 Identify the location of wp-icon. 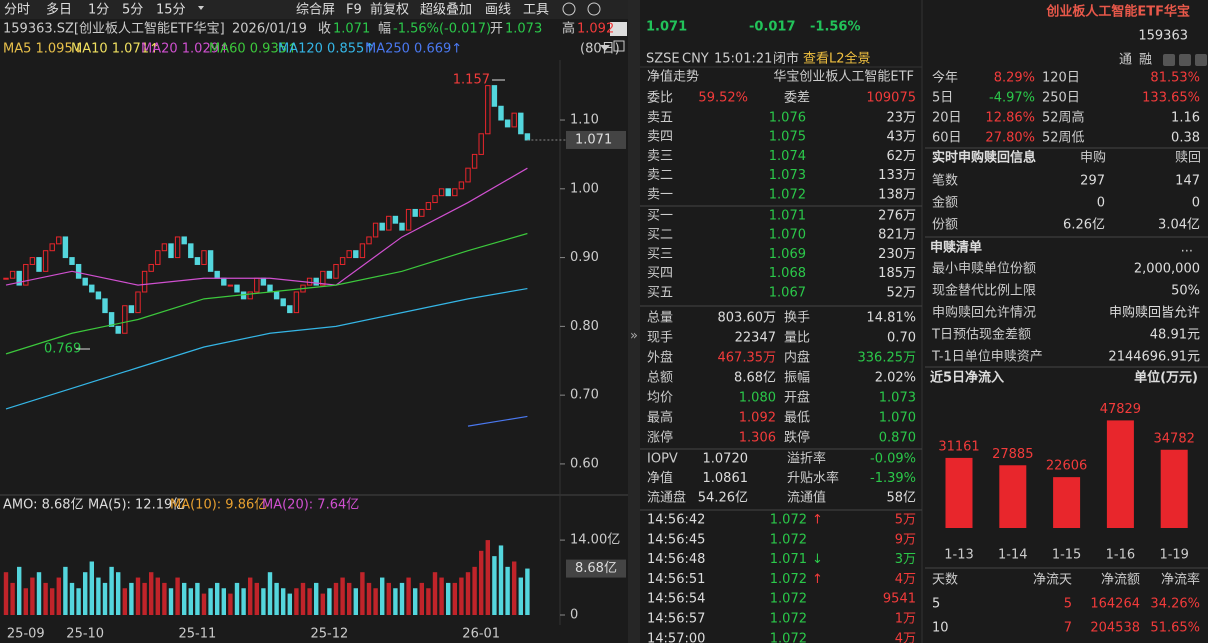
(618, 29).